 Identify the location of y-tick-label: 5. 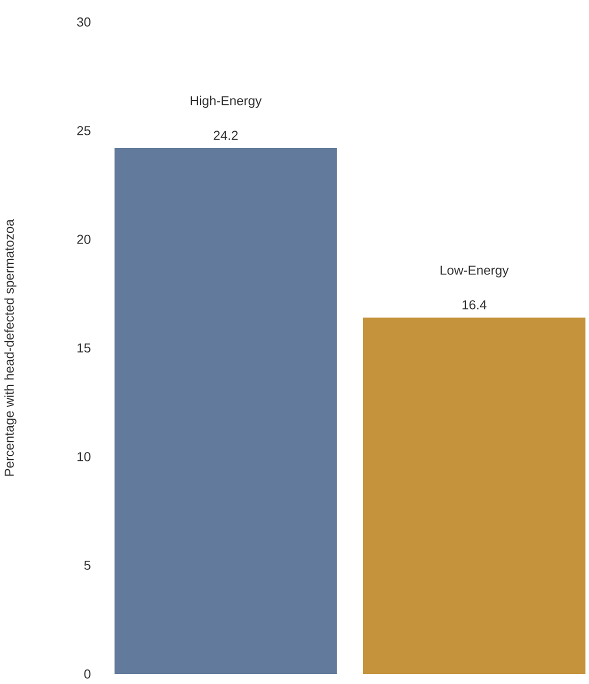
(87, 565).